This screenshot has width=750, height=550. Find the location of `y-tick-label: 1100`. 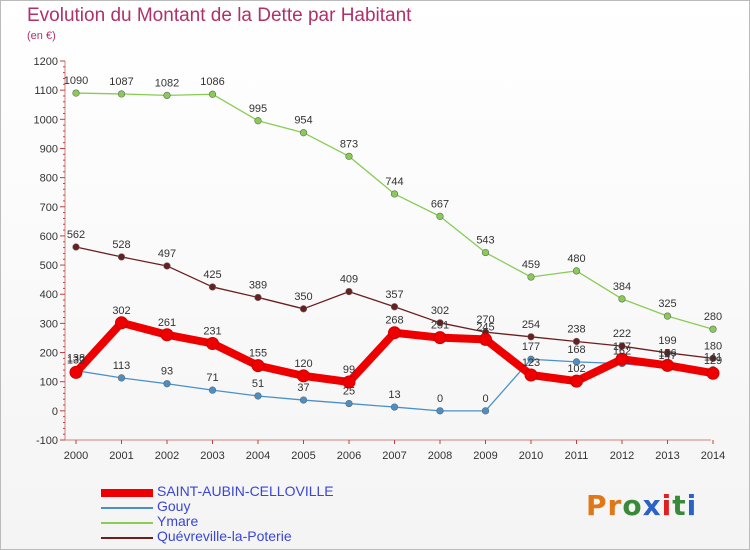

y-tick-label: 1100 is located at coordinates (46, 91).